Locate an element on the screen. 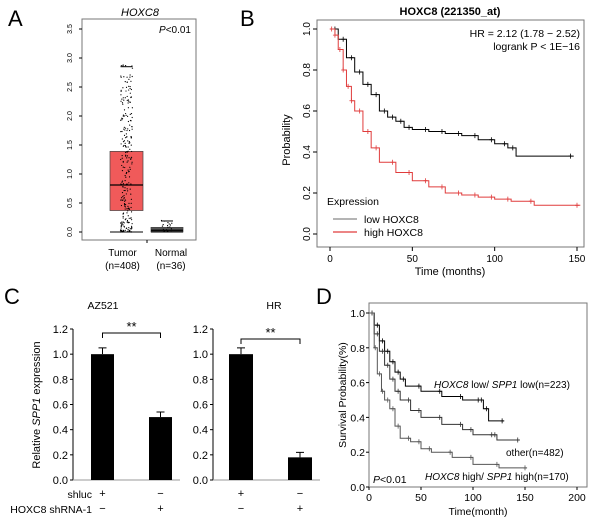  y-tick-label: 1.0 is located at coordinates (200, 355).